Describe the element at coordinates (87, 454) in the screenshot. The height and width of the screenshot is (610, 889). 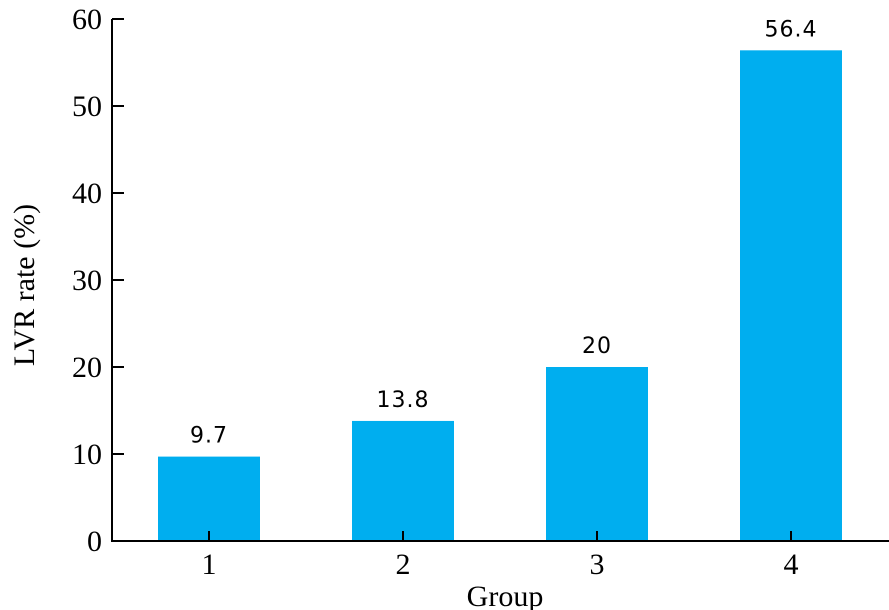
I see `y-tick-label: 10` at that location.